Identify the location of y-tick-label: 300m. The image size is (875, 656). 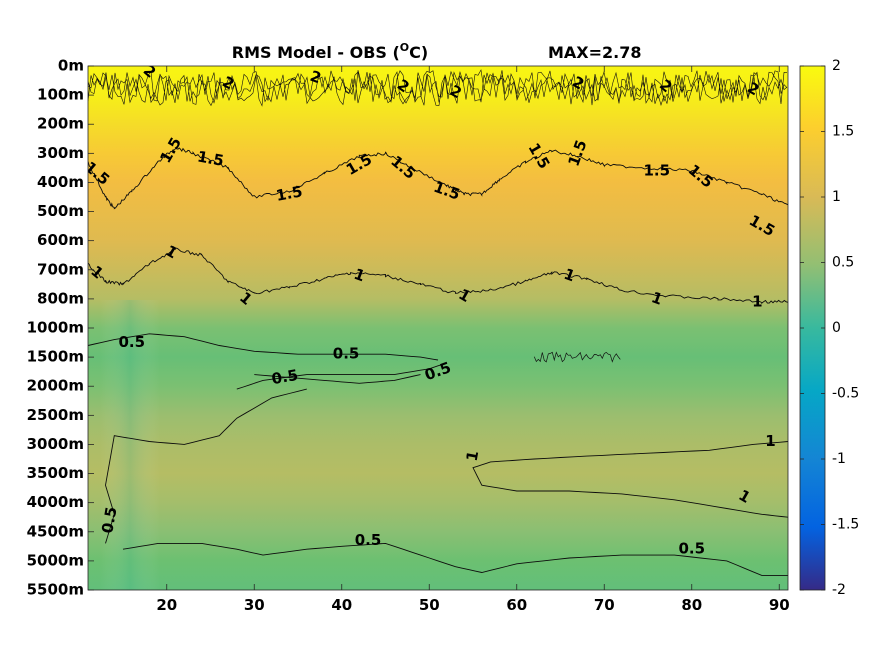
(60, 153).